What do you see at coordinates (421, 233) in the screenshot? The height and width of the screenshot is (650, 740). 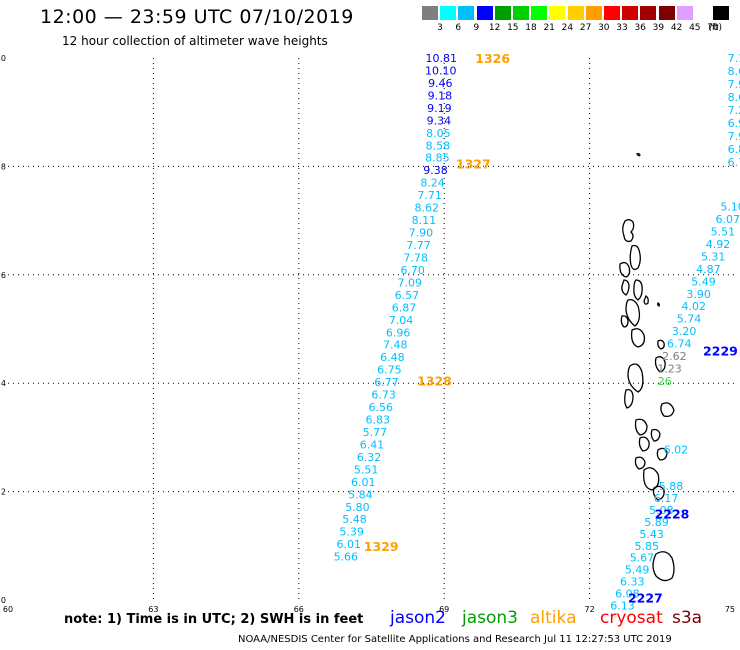 I see `swh-value: 7.90` at bounding box center [421, 233].